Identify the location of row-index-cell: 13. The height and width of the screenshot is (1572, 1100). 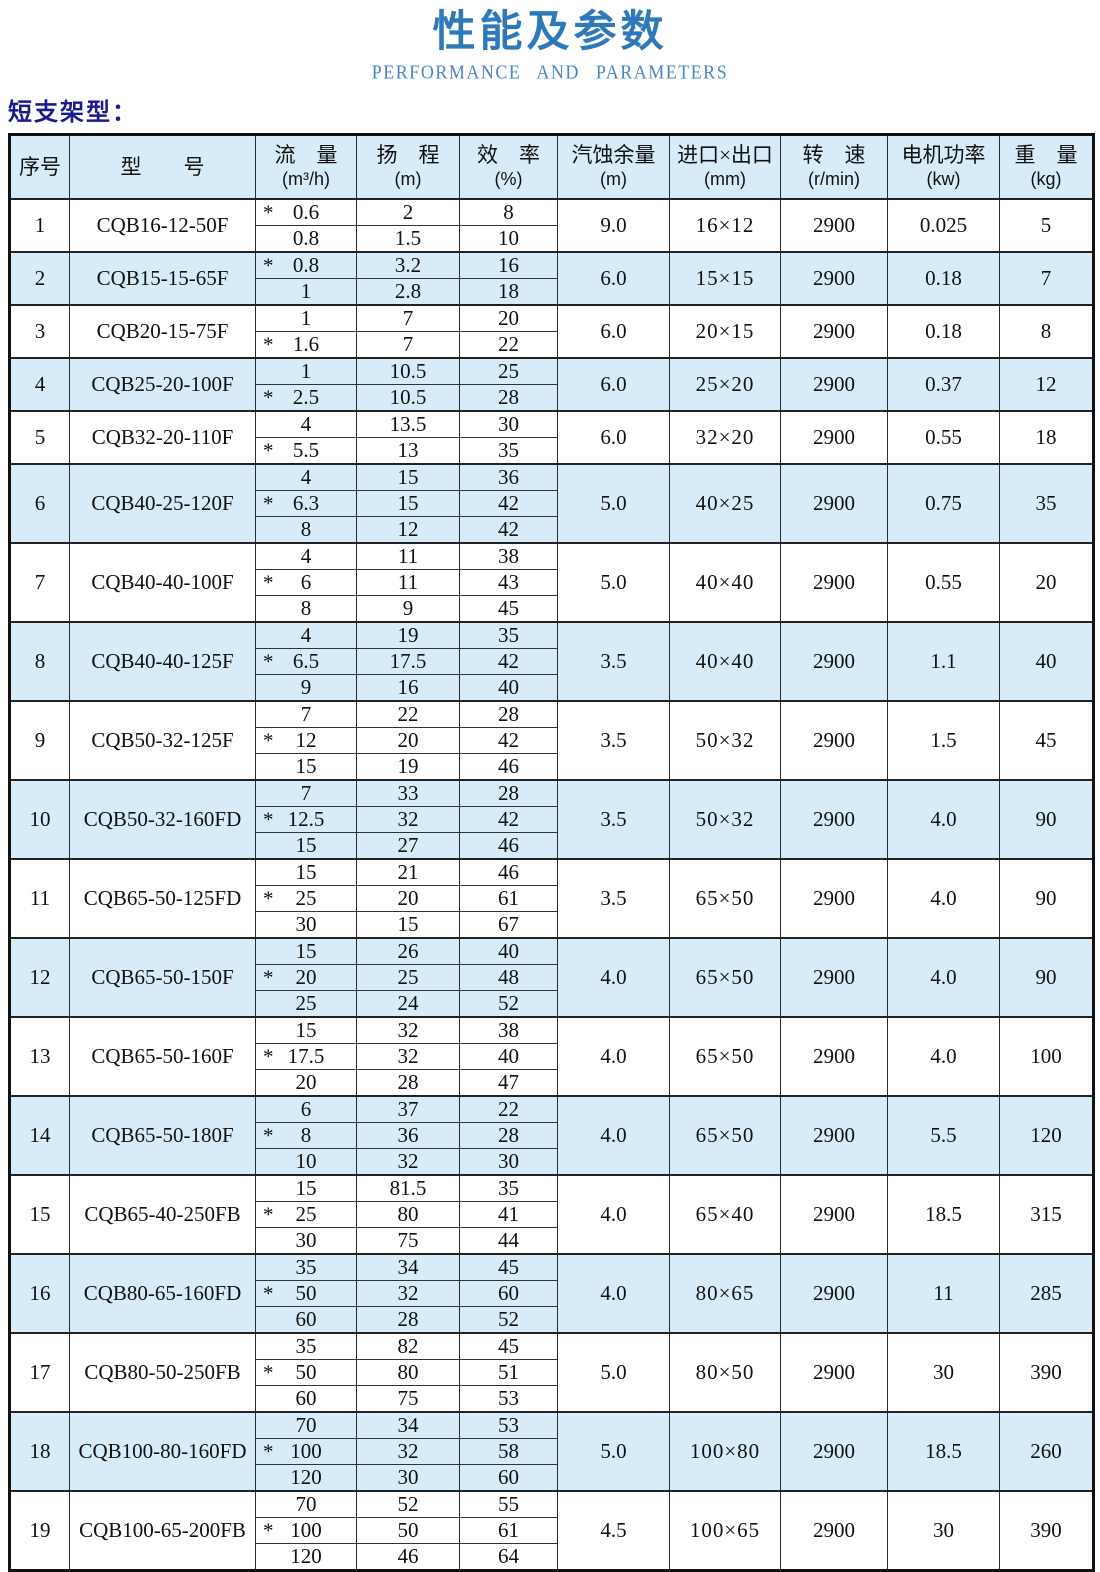
(39, 1056).